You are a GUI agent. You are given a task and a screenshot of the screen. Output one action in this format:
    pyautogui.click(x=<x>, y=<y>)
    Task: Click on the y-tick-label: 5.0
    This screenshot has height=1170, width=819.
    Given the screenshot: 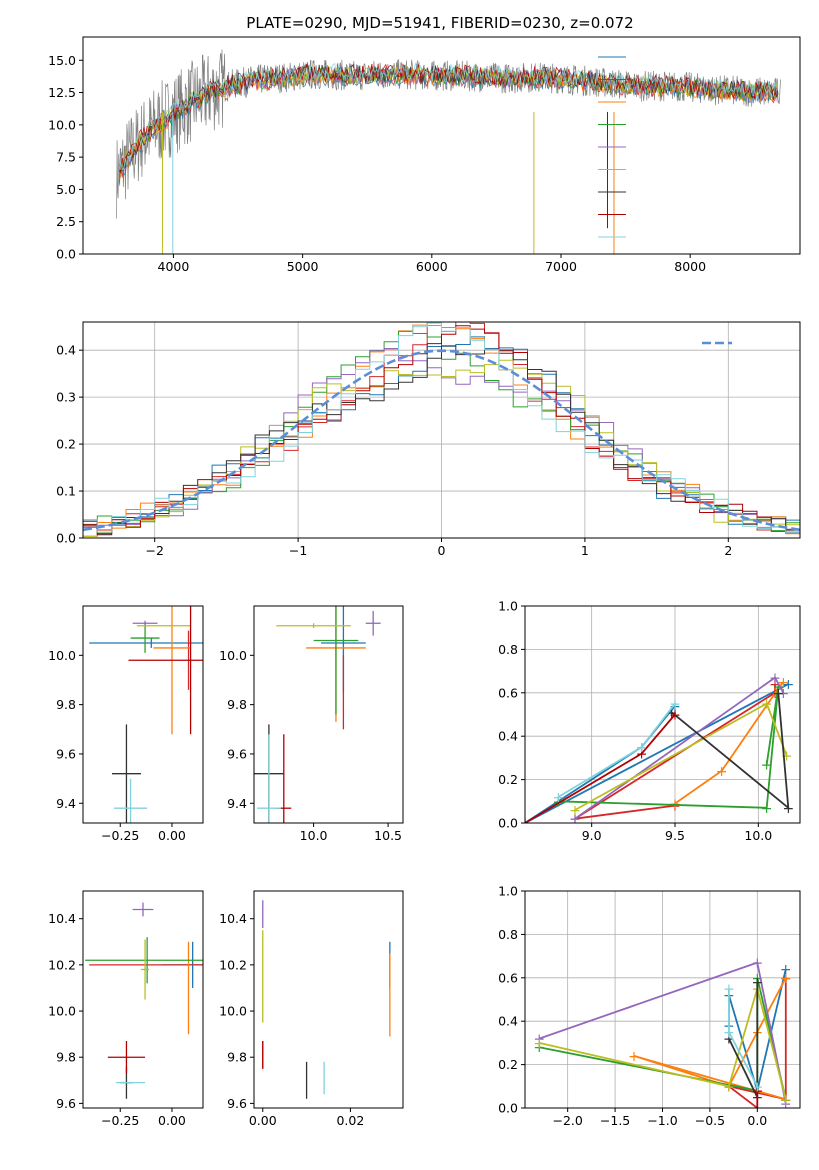 What is the action you would take?
    pyautogui.click(x=66, y=189)
    